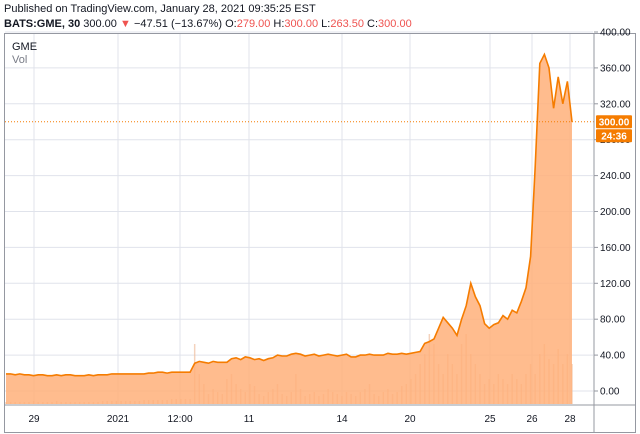  I want to click on x-tick-label: 20, so click(410, 419).